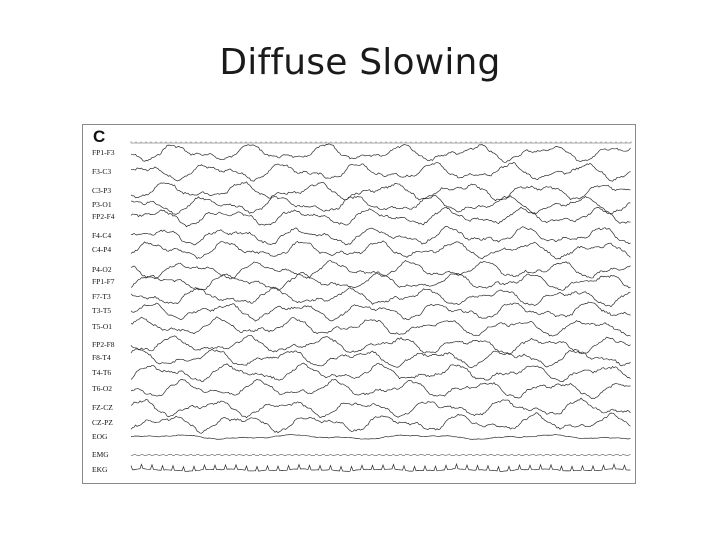 This screenshot has width=720, height=540. I want to click on trace-t3-t5, so click(380, 311).